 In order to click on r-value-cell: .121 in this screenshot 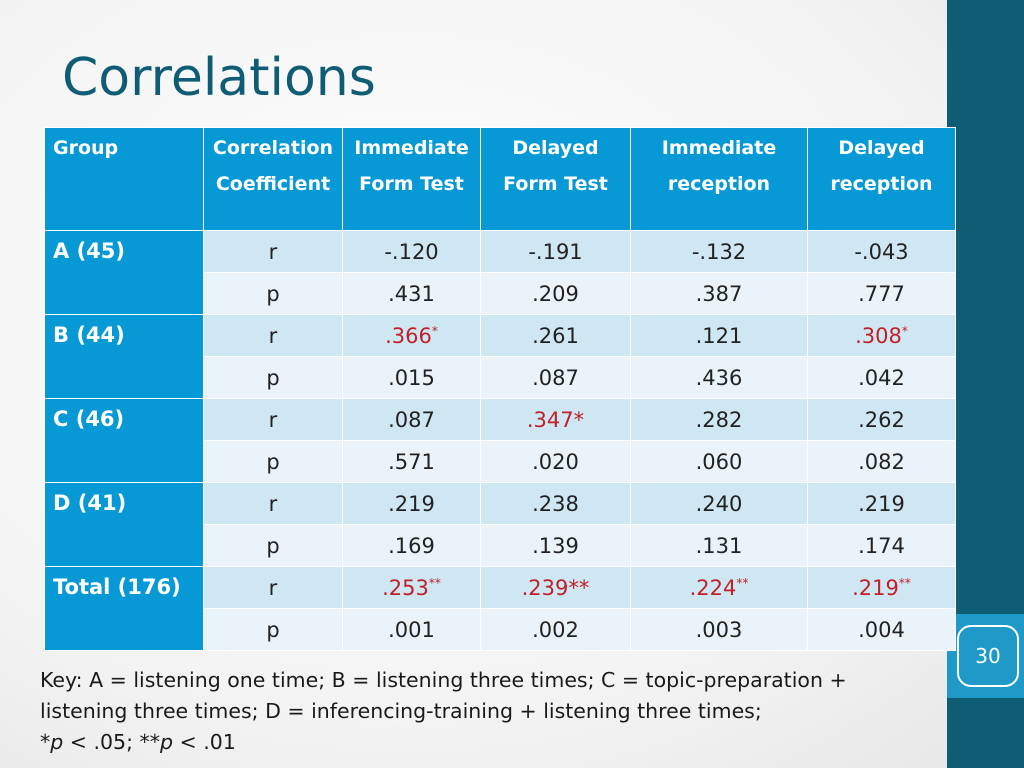, I will do `click(719, 335)`.